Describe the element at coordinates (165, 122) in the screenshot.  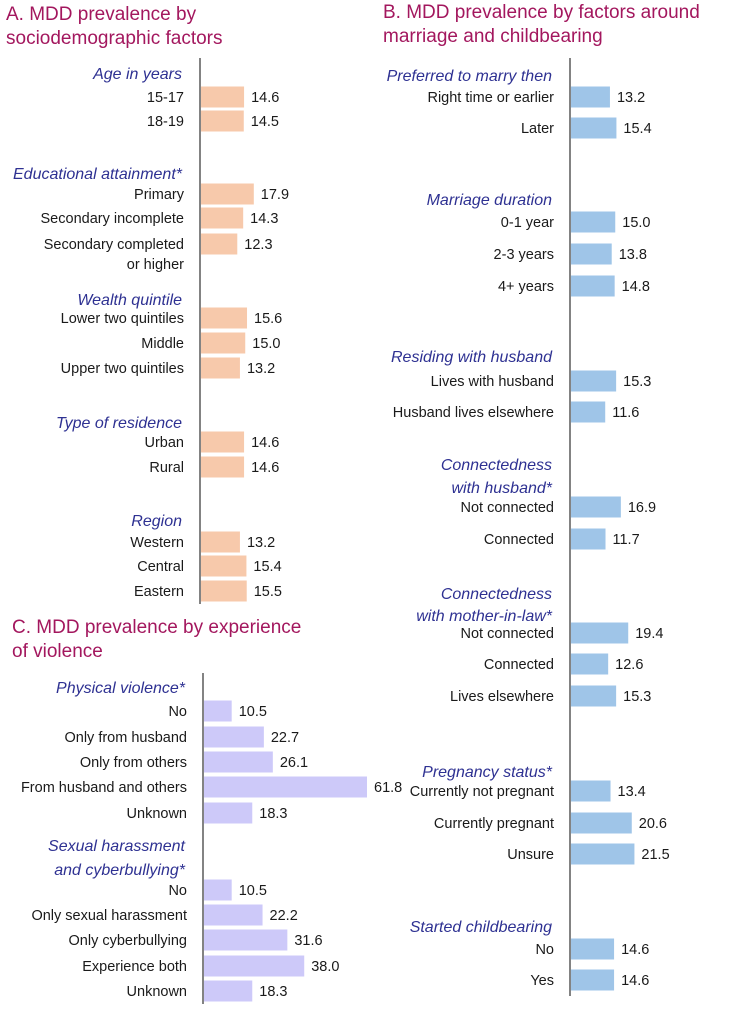
I see `category-label: 18-19` at that location.